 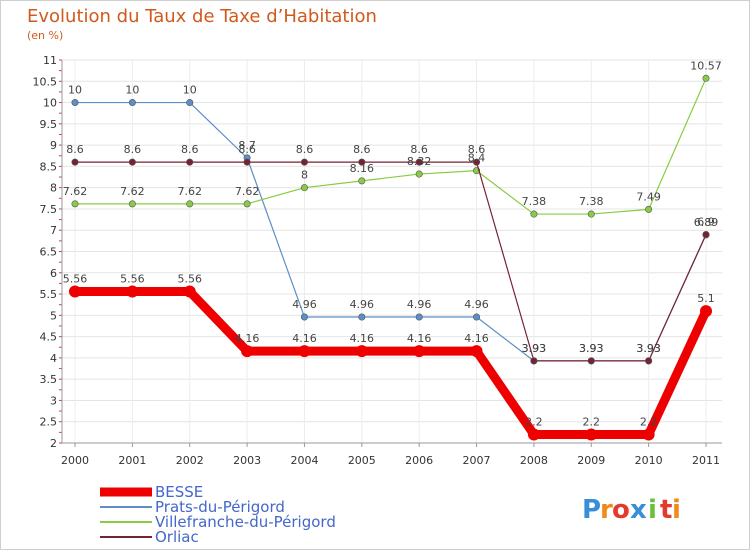 I want to click on x-tick-label: 2009, so click(x=591, y=460).